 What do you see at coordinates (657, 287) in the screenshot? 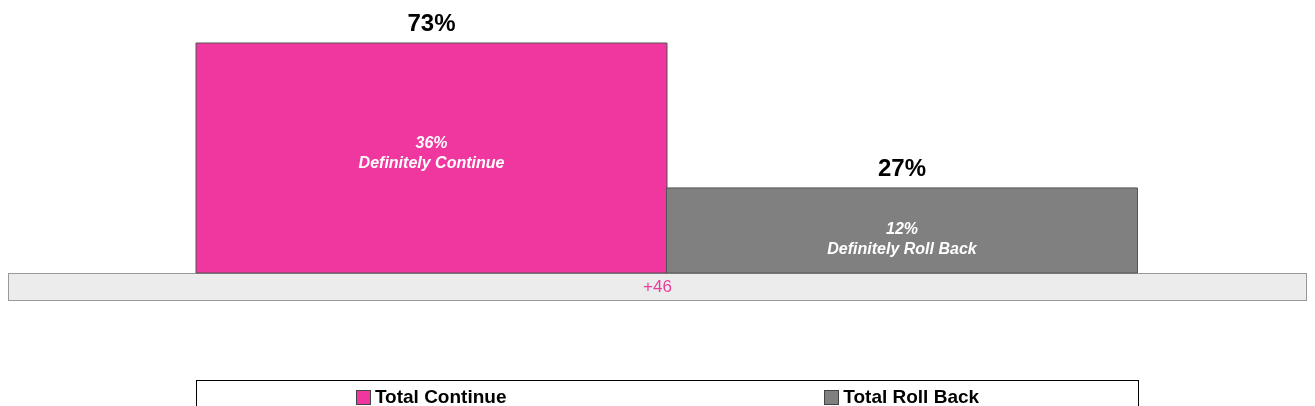
I see `text: +46` at bounding box center [657, 287].